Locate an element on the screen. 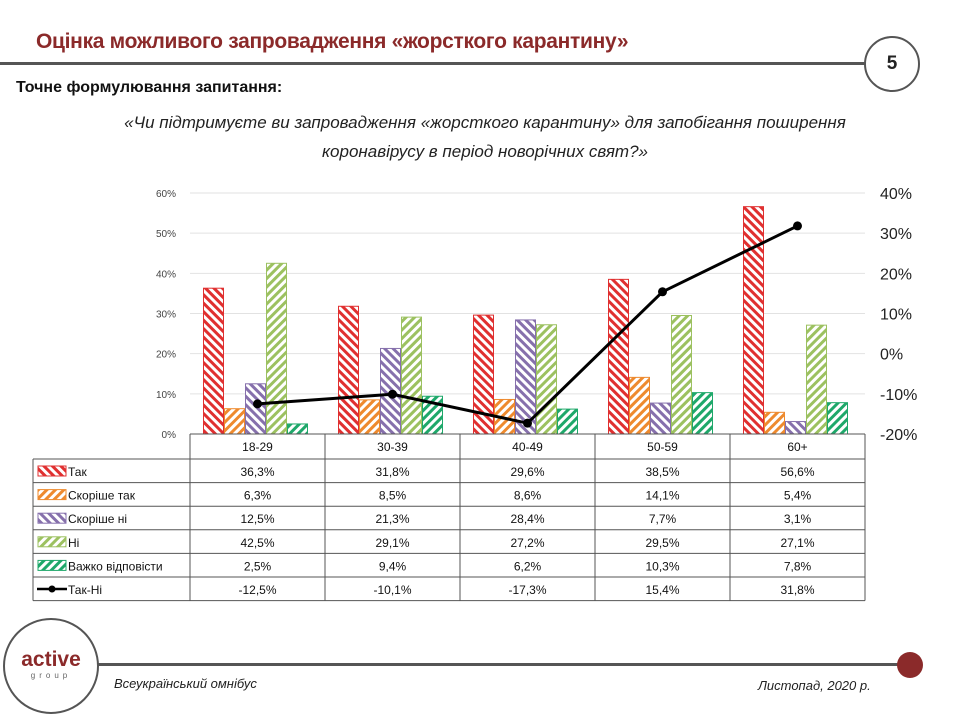 The width and height of the screenshot is (958, 720). footer-divider is located at coordinates (498, 664).